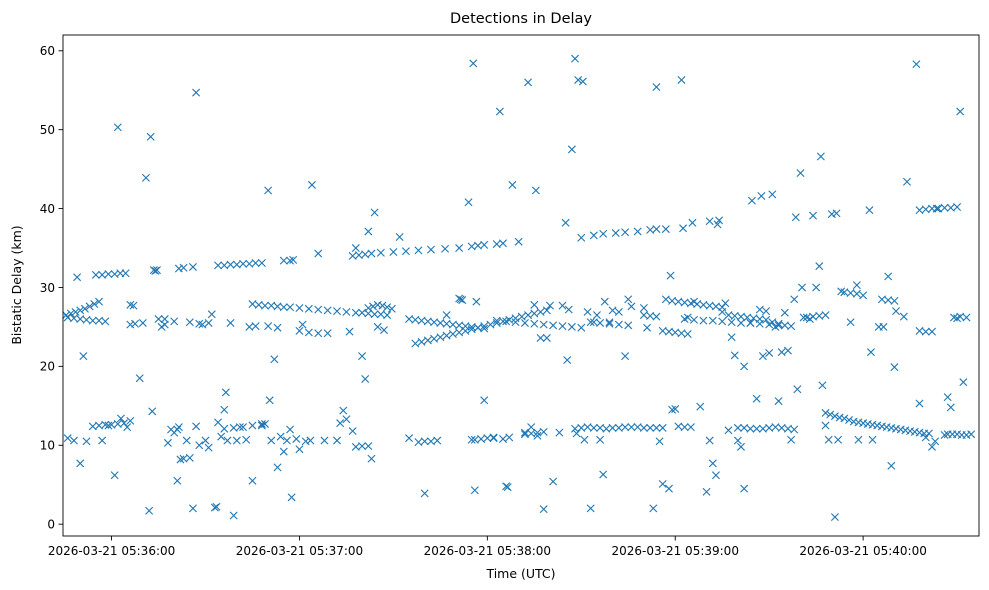  I want to click on y-tick-label-0: 0, so click(51, 524).